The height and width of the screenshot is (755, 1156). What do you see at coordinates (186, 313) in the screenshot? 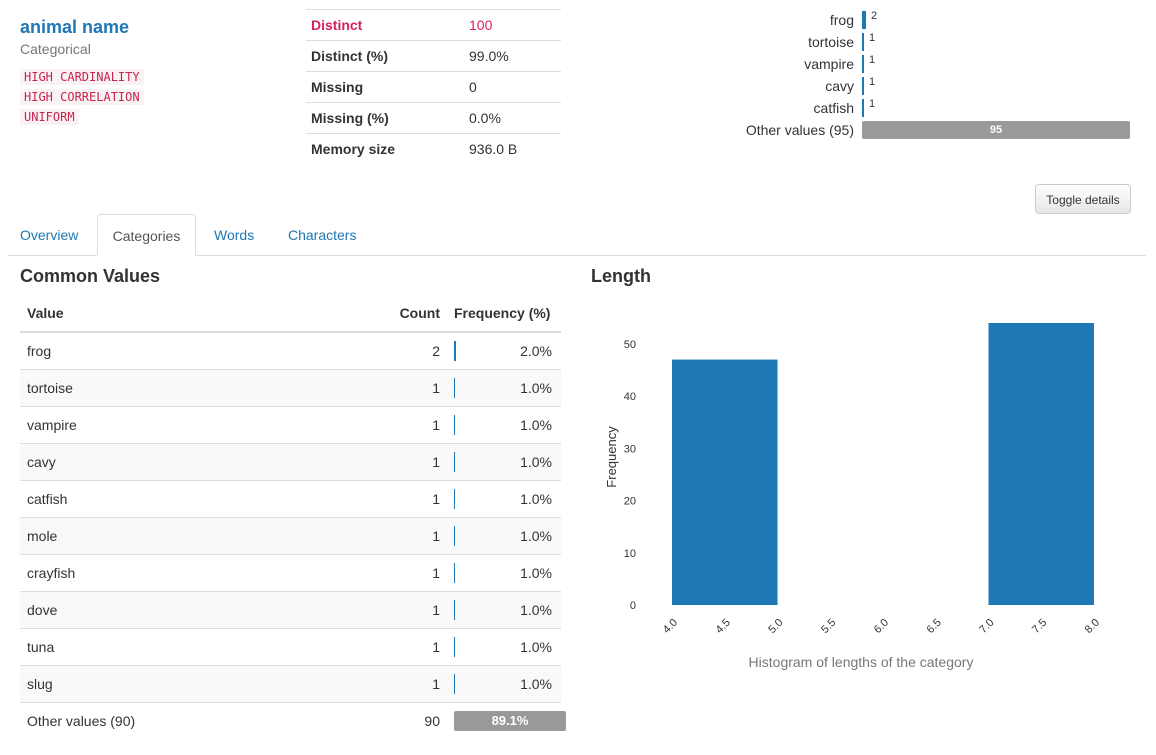
I see `header-value: Value` at bounding box center [186, 313].